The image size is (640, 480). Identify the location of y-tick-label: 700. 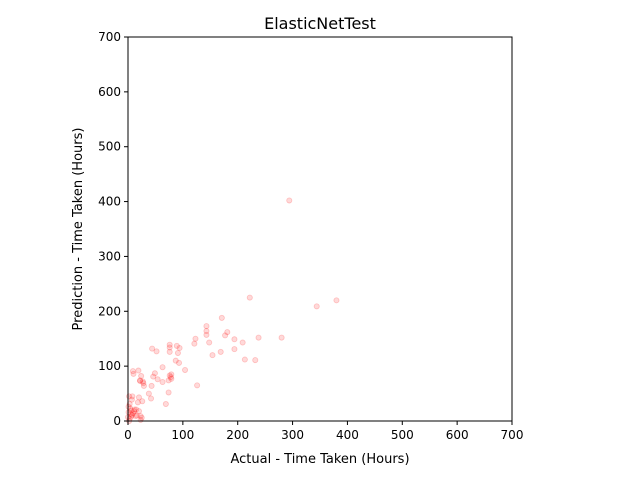
(109, 37).